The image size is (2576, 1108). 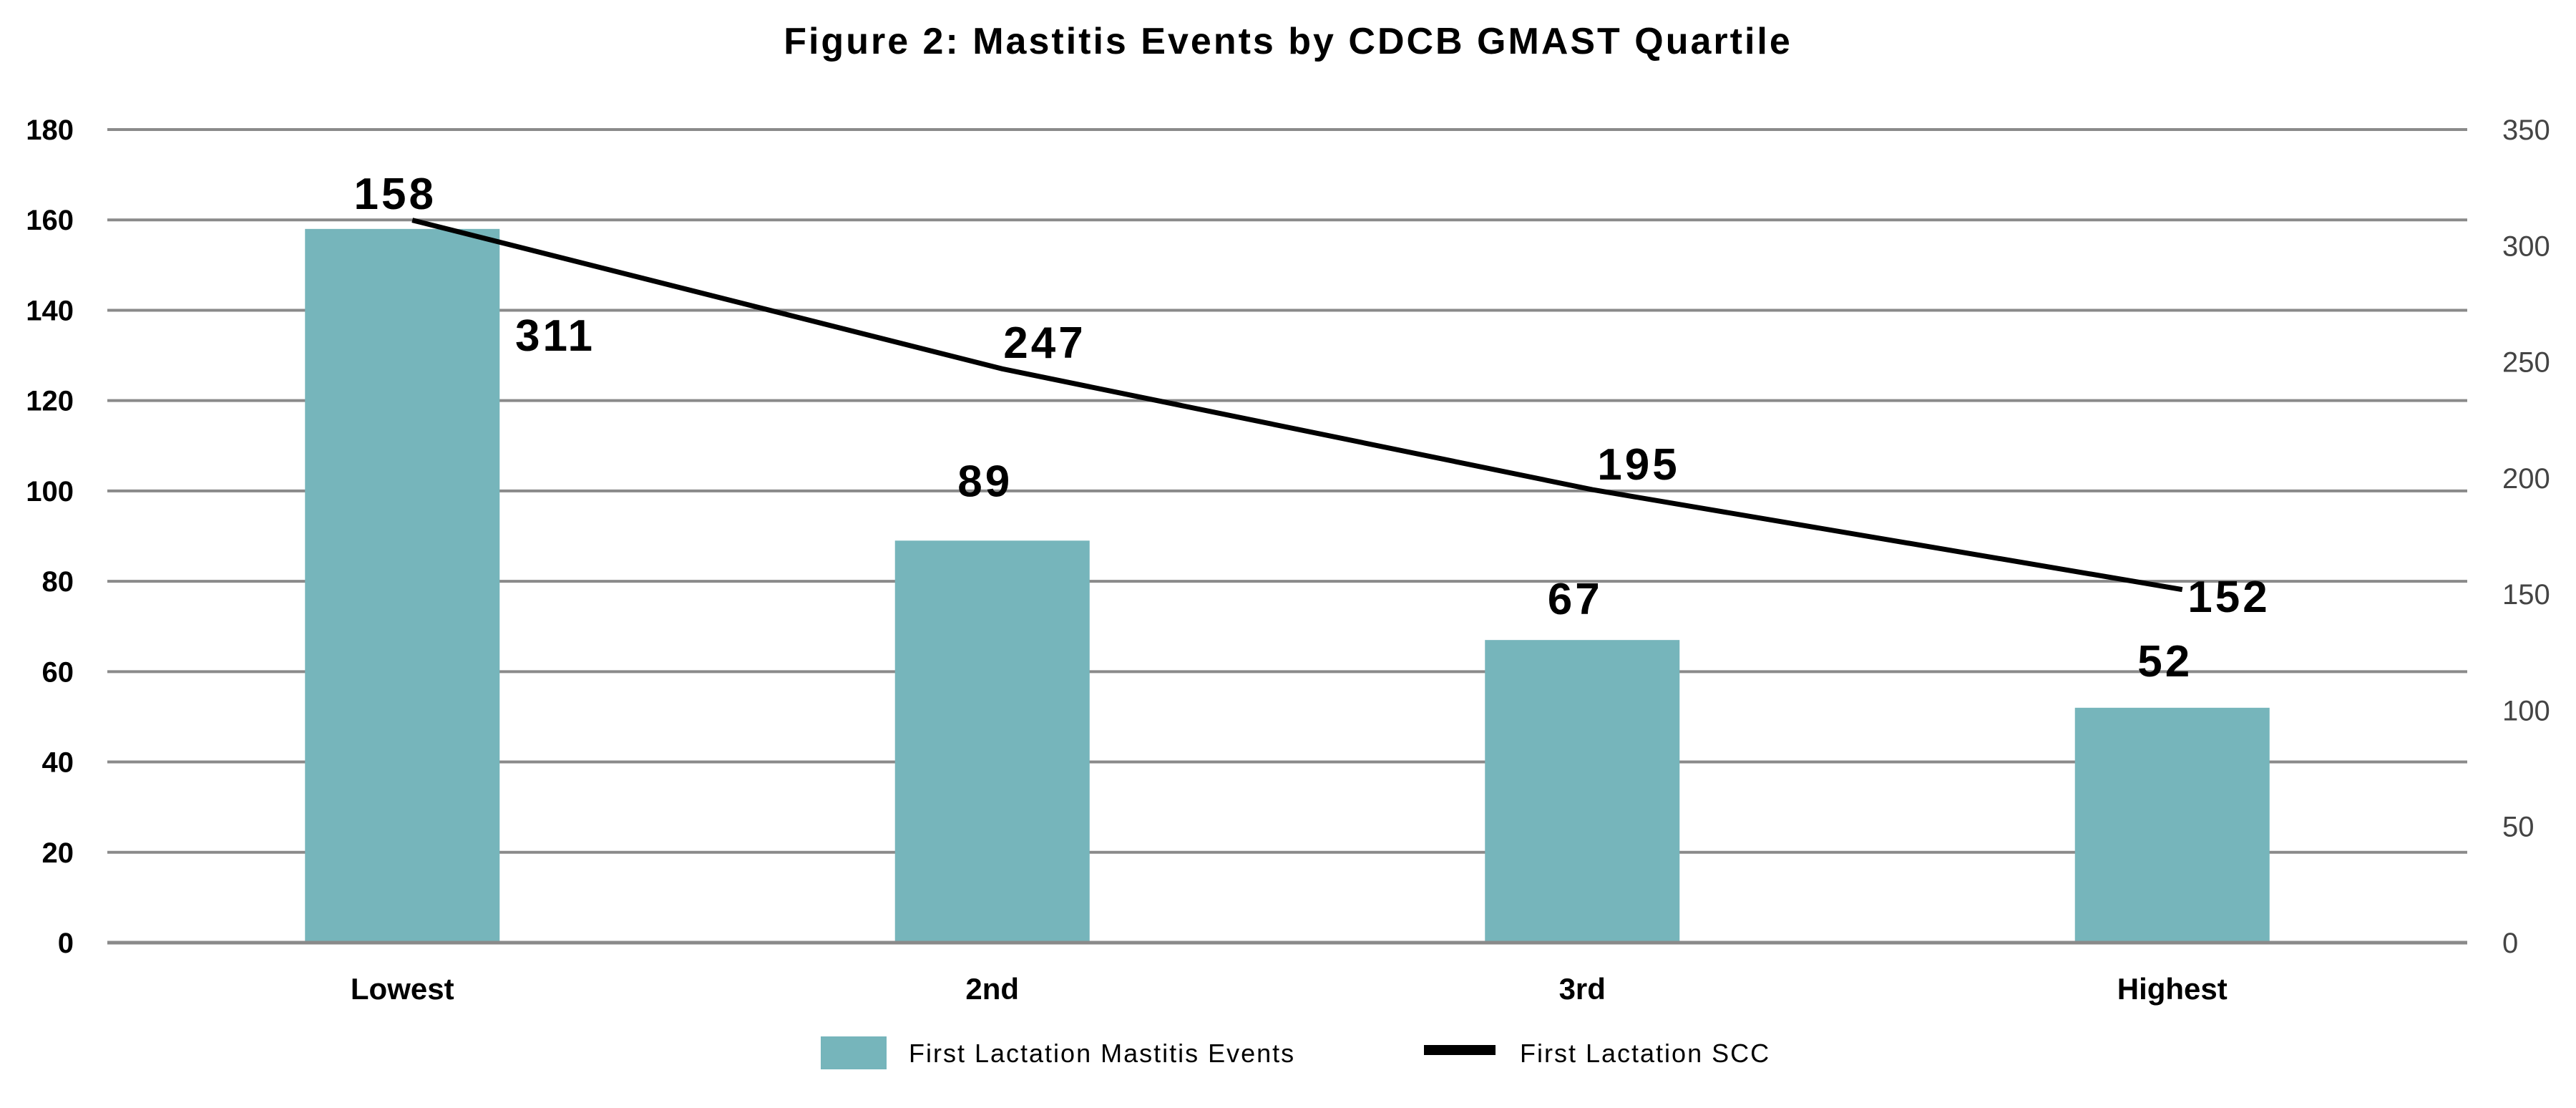 What do you see at coordinates (992, 989) in the screenshot?
I see `x-tick-label: 2nd` at bounding box center [992, 989].